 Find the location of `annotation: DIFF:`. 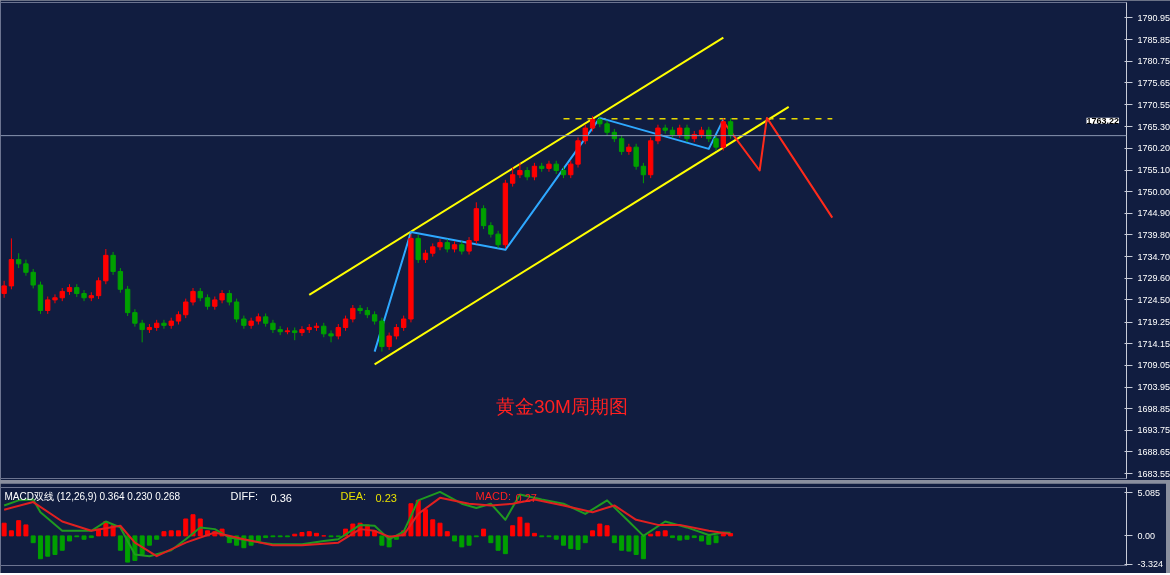

annotation: DIFF: is located at coordinates (244, 495).